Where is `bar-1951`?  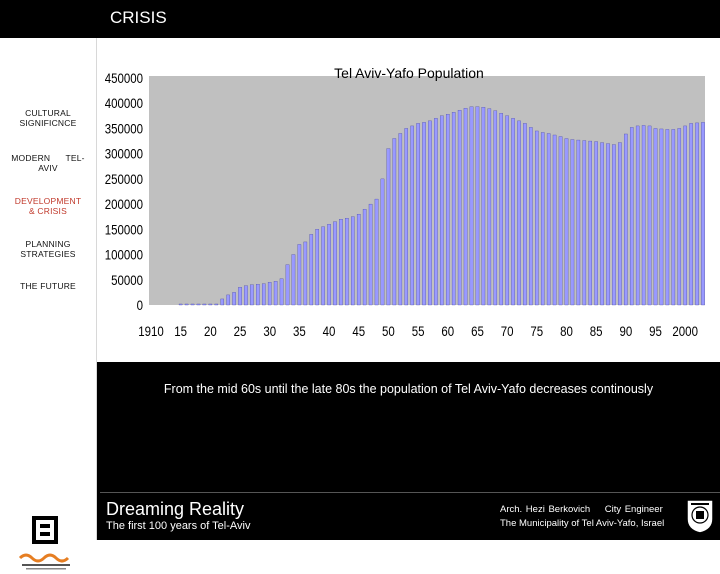
bar-1951 is located at coordinates (394, 222).